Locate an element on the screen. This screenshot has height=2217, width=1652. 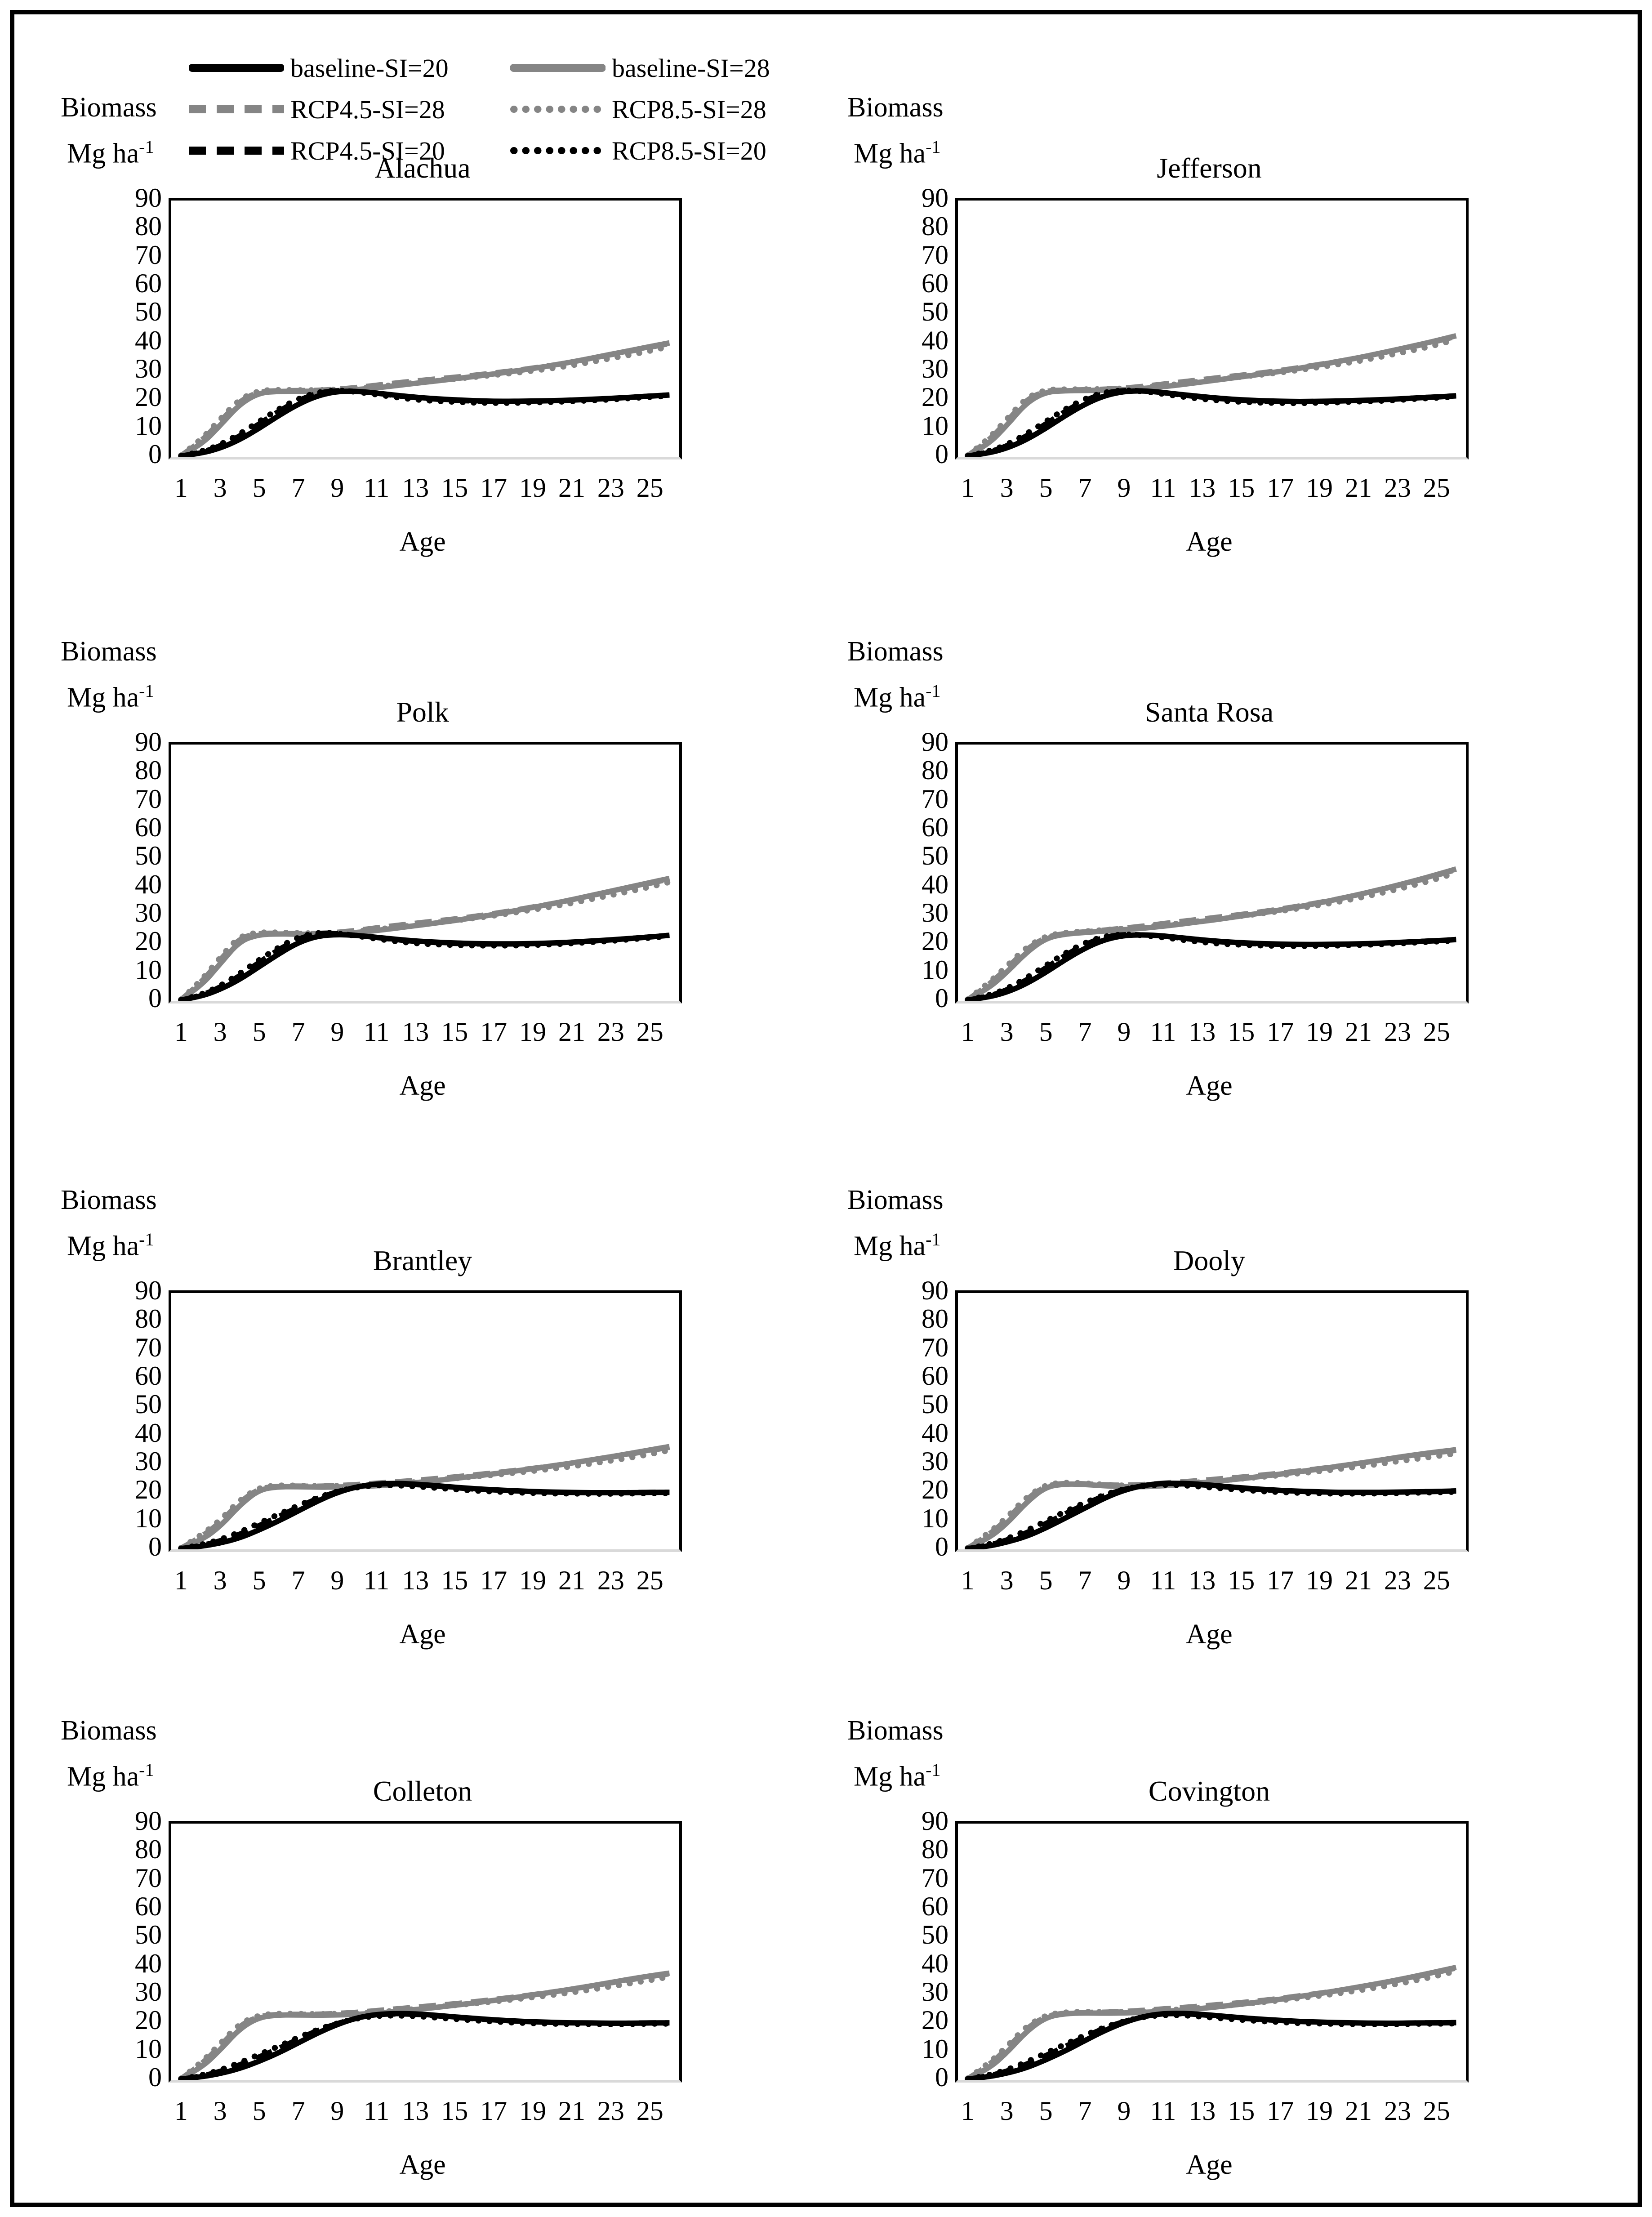
plot-area-colleton is located at coordinates (426, 1952).